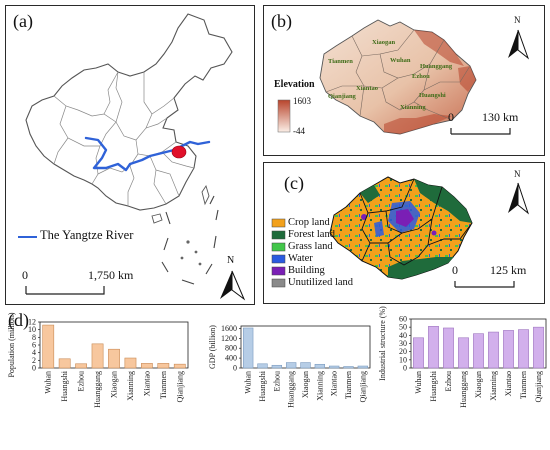  Describe the element at coordinates (310, 246) in the screenshot. I see `legend-grass-land: Grass land` at that location.